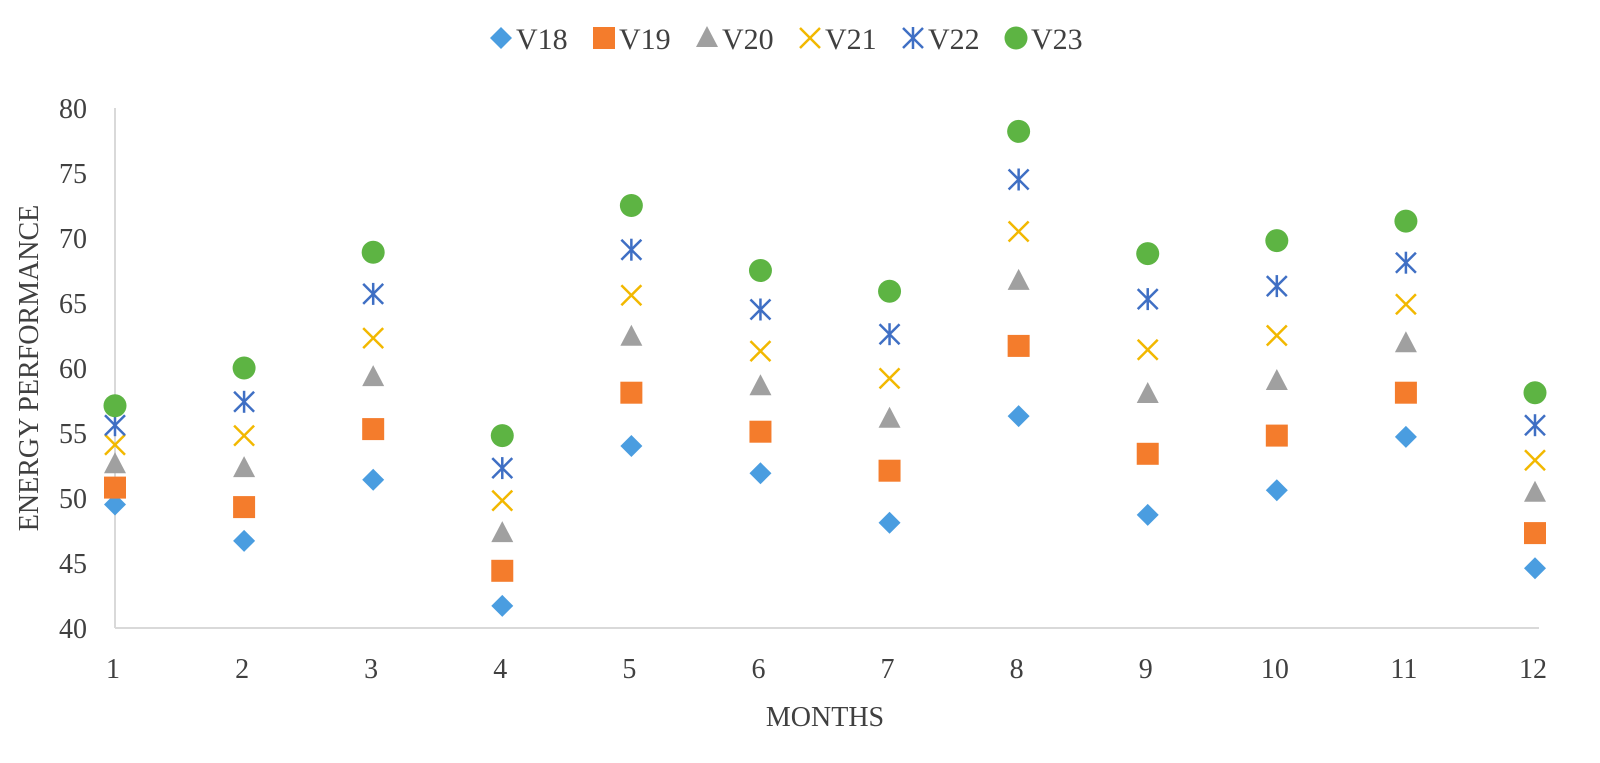 The height and width of the screenshot is (763, 1600). What do you see at coordinates (73, 304) in the screenshot?
I see `y-tick-label: 65` at bounding box center [73, 304].